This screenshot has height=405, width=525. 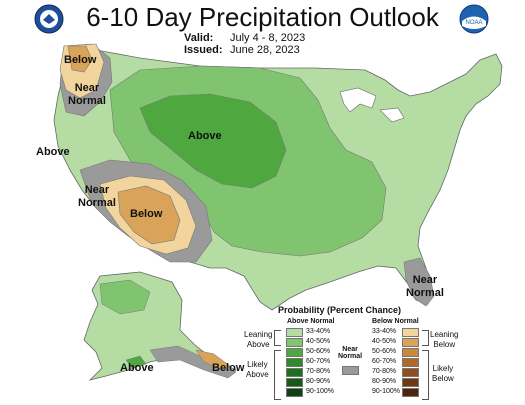 I want to click on alaska-below, so click(x=213, y=360).